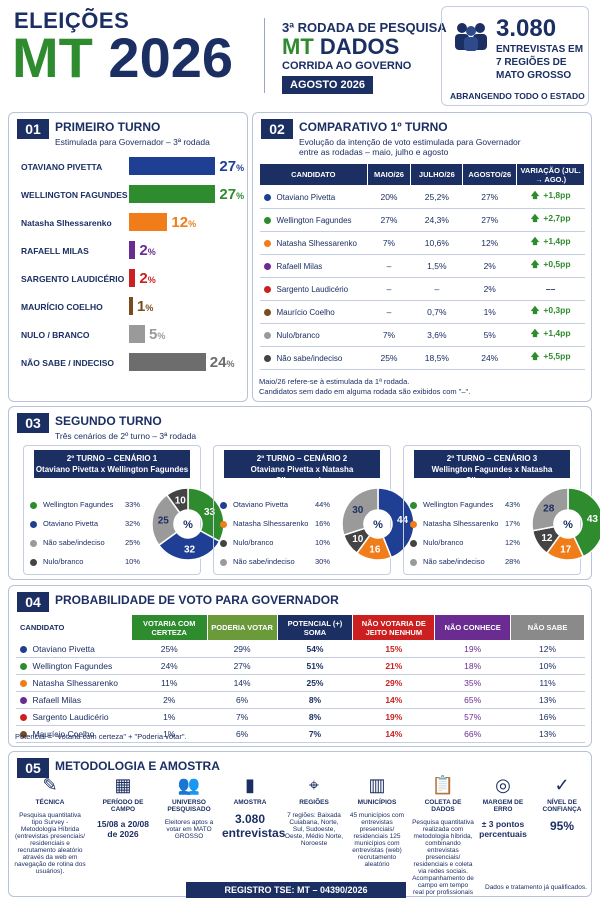 The width and height of the screenshot is (600, 900). Describe the element at coordinates (503, 829) in the screenshot. I see `methodology-text: ± 3 pontos percentuais` at that location.